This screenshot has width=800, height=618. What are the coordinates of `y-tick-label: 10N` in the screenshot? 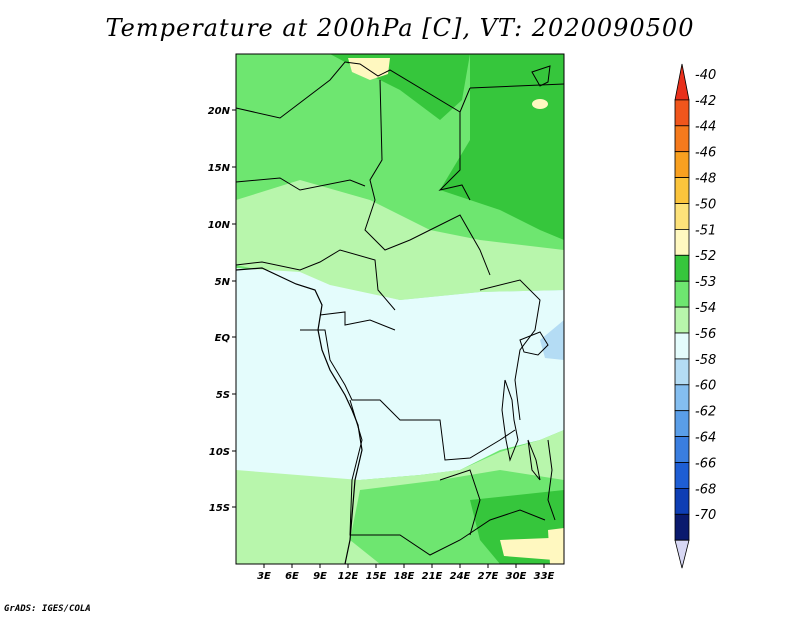 It's located at (219, 225).